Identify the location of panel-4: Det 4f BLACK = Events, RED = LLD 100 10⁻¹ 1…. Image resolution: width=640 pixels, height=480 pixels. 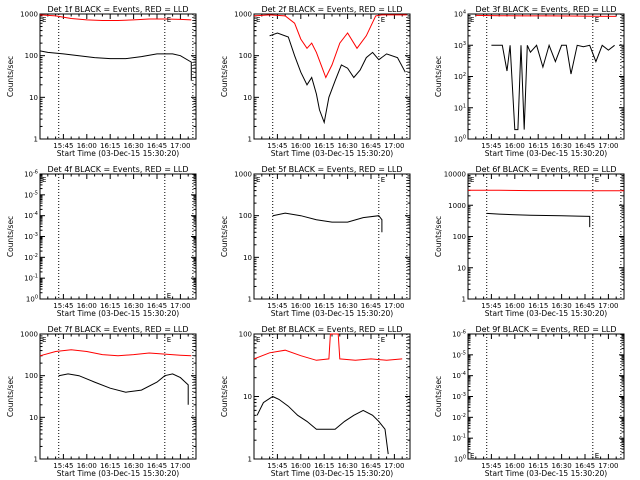
(101, 241).